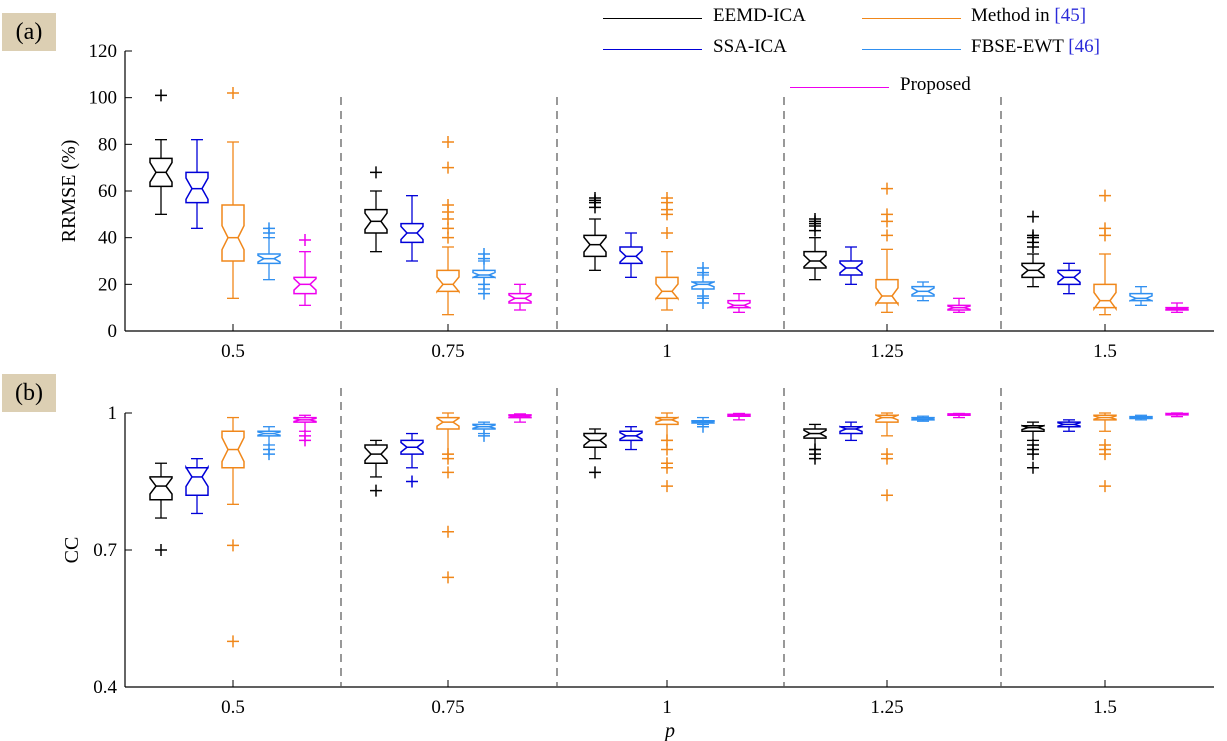 Image resolution: width=1227 pixels, height=741 pixels. What do you see at coordinates (652, 49) in the screenshot?
I see `legend-line-ssa-ica` at bounding box center [652, 49].